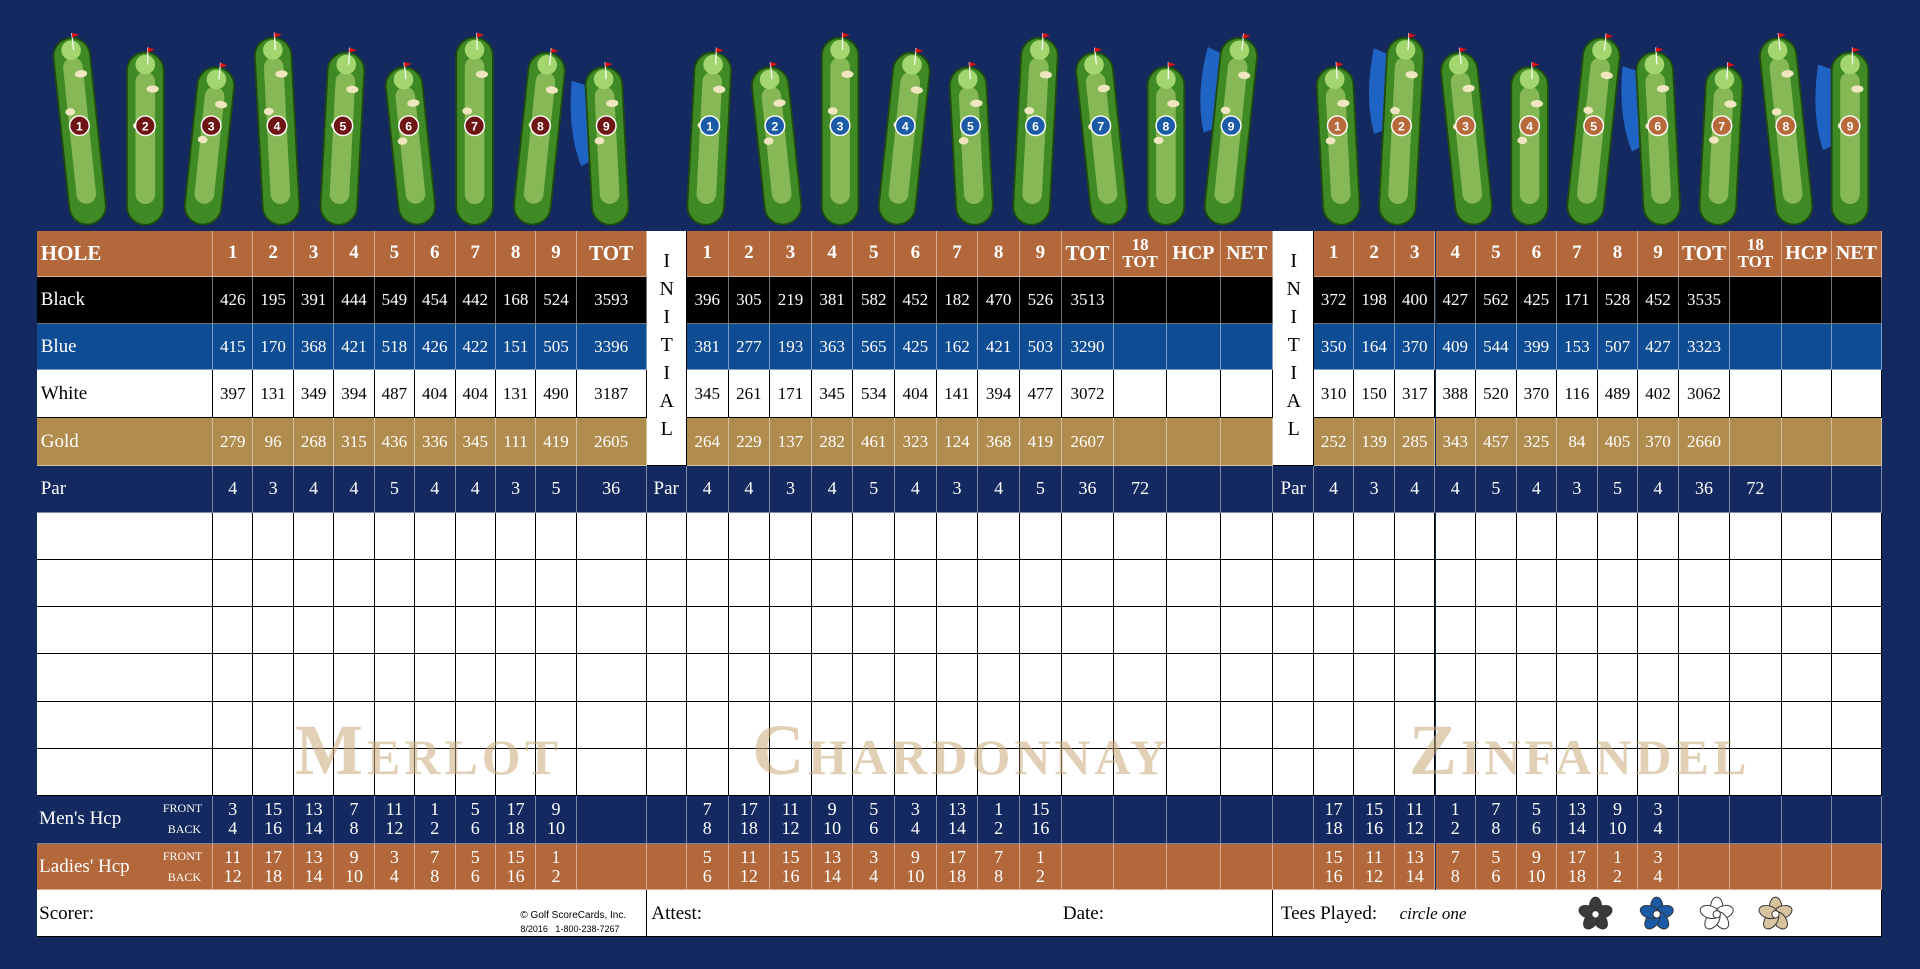 The height and width of the screenshot is (969, 1920). Describe the element at coordinates (341, 914) in the screenshot. I see `footer-cell` at that location.